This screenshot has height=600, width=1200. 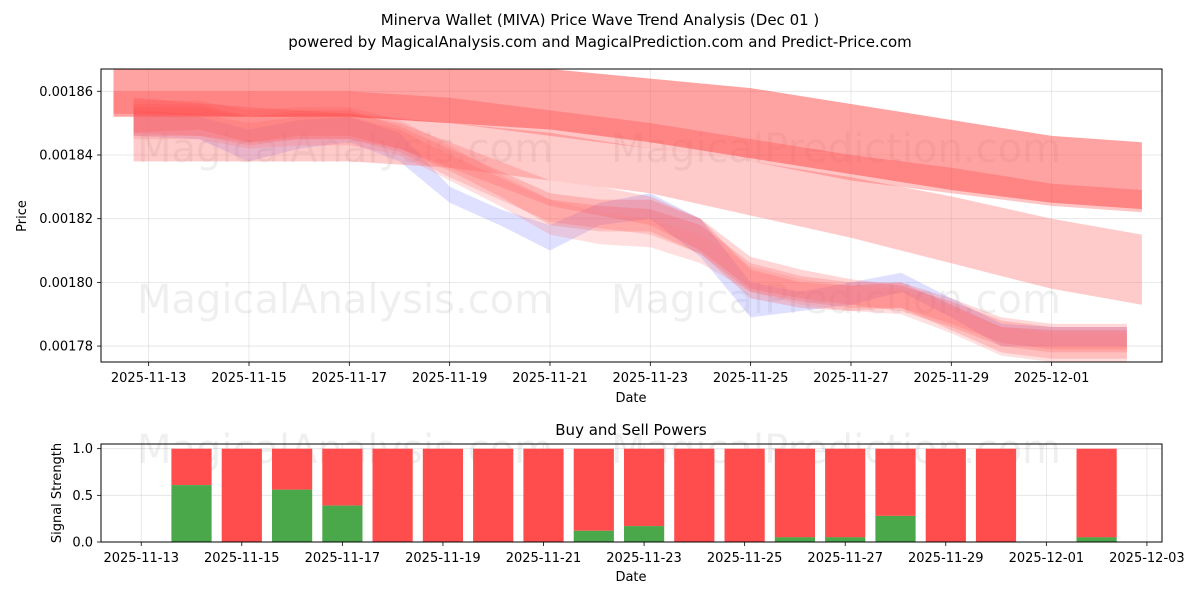 What do you see at coordinates (343, 558) in the screenshot?
I see `signal-x-tick-label: 2025-11-17` at bounding box center [343, 558].